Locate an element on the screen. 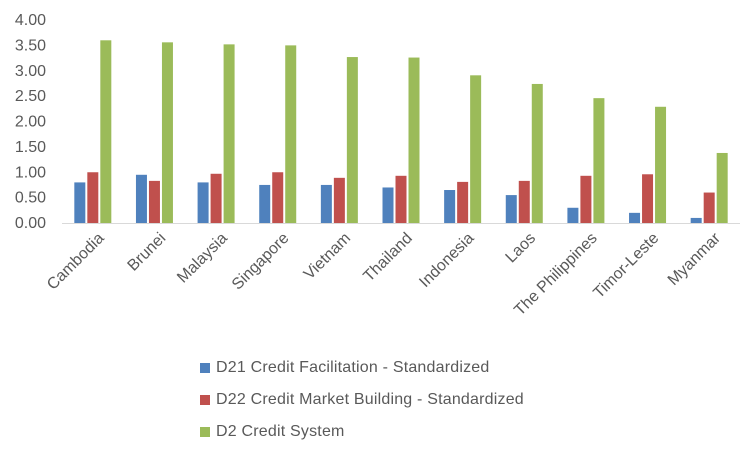  x-category-label: Singapore is located at coordinates (261, 262).